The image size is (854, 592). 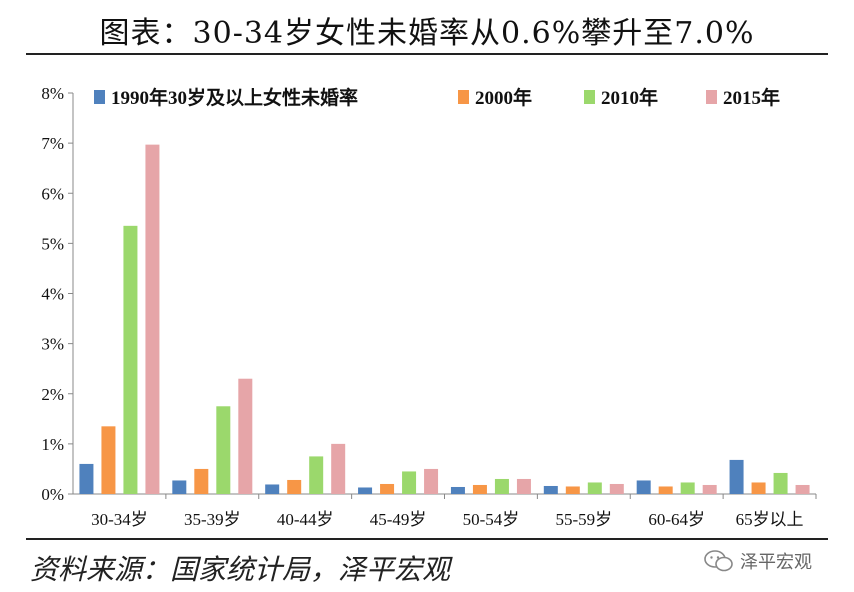 What do you see at coordinates (503, 97) in the screenshot?
I see `legend-label: 2000年` at bounding box center [503, 97].